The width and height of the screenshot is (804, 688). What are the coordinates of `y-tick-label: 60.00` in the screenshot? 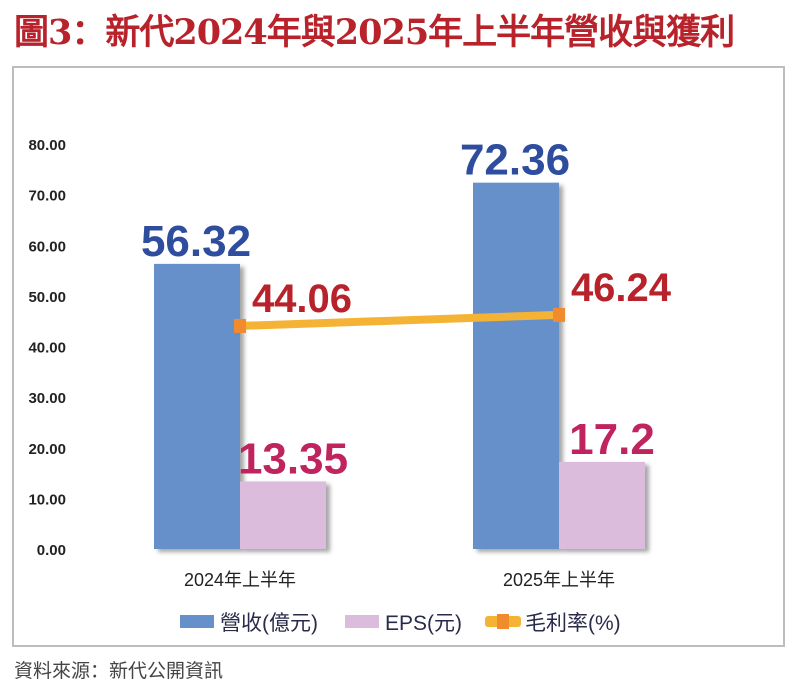 It's located at (47, 246).